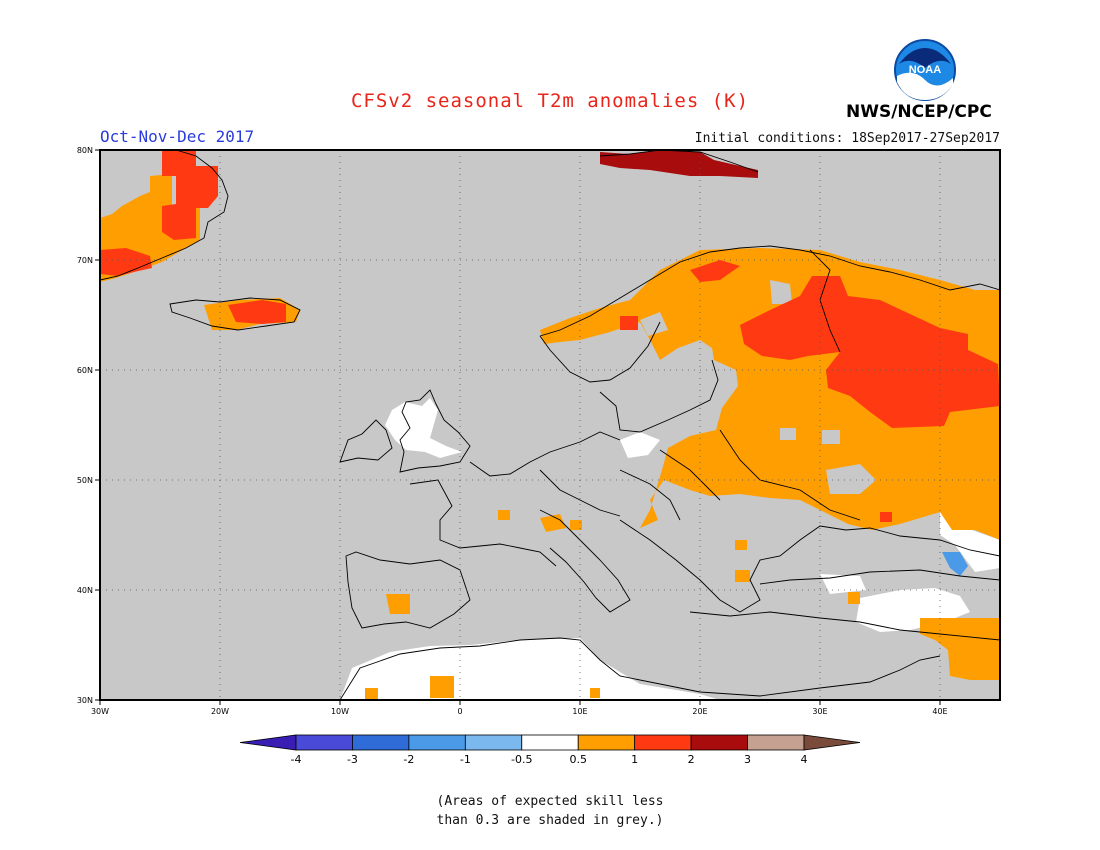  What do you see at coordinates (352, 759) in the screenshot?
I see `colorbar-label: -3` at bounding box center [352, 759].